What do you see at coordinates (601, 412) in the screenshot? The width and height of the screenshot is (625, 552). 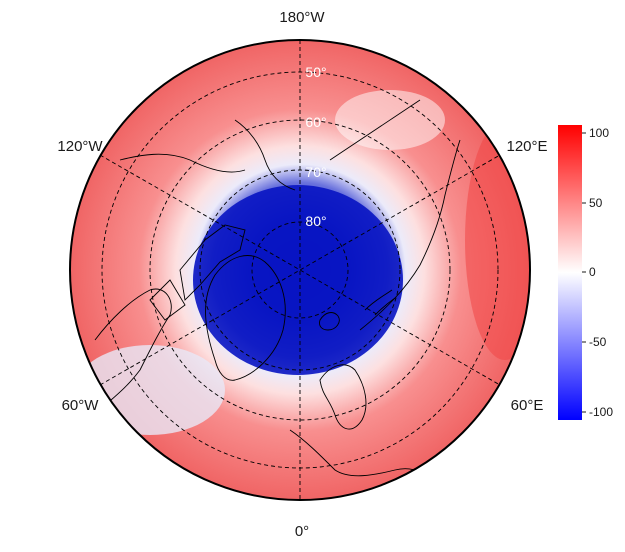 I see `colorbar-tick-label: -100` at bounding box center [601, 412].